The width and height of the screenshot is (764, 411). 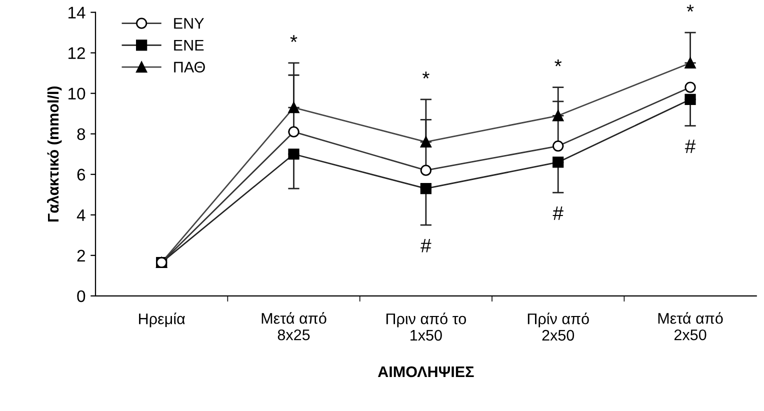 What do you see at coordinates (690, 326) in the screenshot?
I see `x-tick-label: Μετά από 2x50` at bounding box center [690, 326].